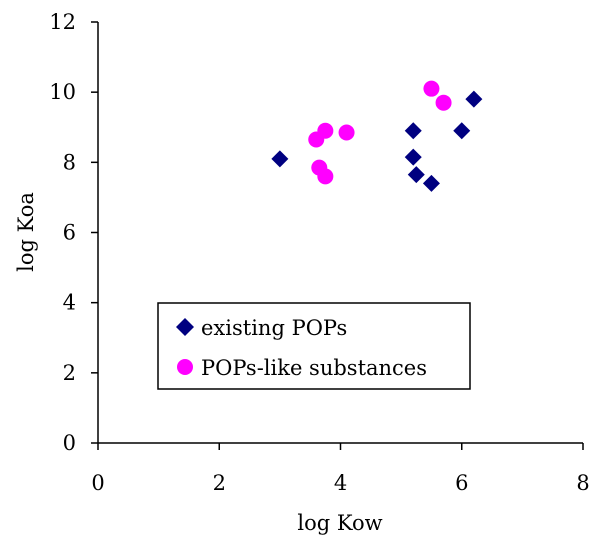  I want to click on y-axis-ticks: 0 2 4 6 8 10 12, so click(73, 232).